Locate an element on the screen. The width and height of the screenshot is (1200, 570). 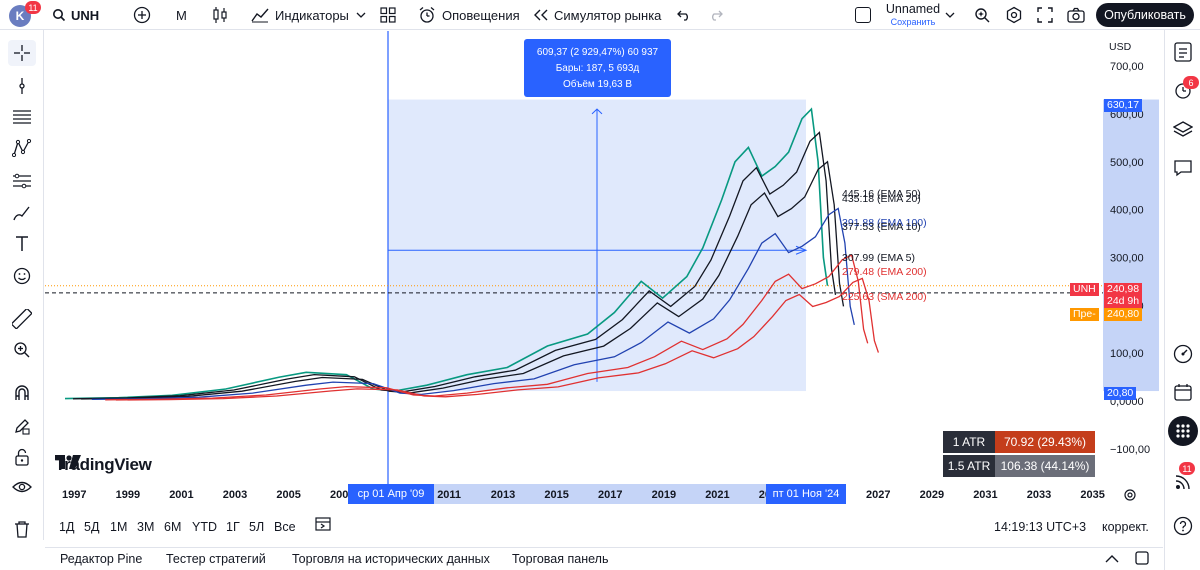
products-button is located at coordinates (1183, 431).